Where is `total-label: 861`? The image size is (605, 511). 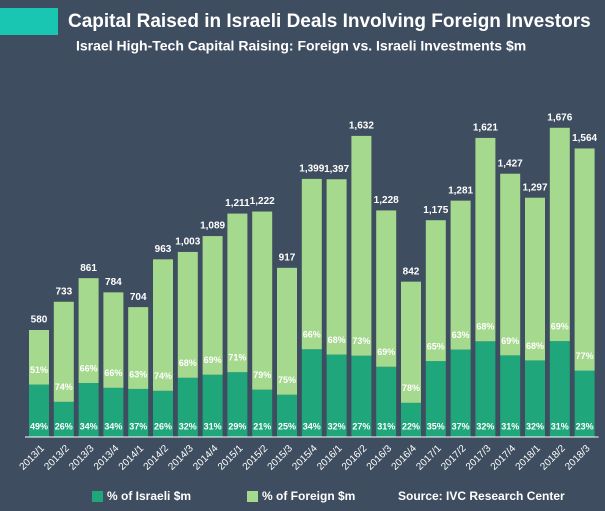 total-label: 861 is located at coordinates (88, 268).